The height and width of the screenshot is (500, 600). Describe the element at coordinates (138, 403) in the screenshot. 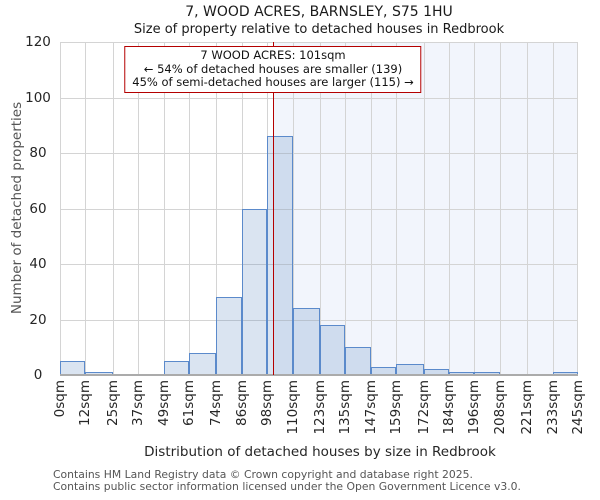

I see `x-tick-label: 37sqm` at that location.